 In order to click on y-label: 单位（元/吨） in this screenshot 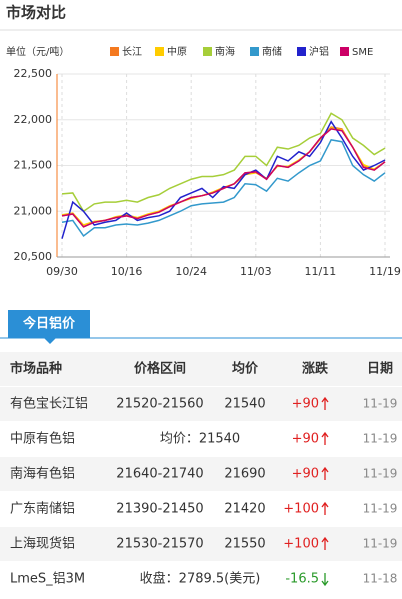, I will do `click(37, 51)`.